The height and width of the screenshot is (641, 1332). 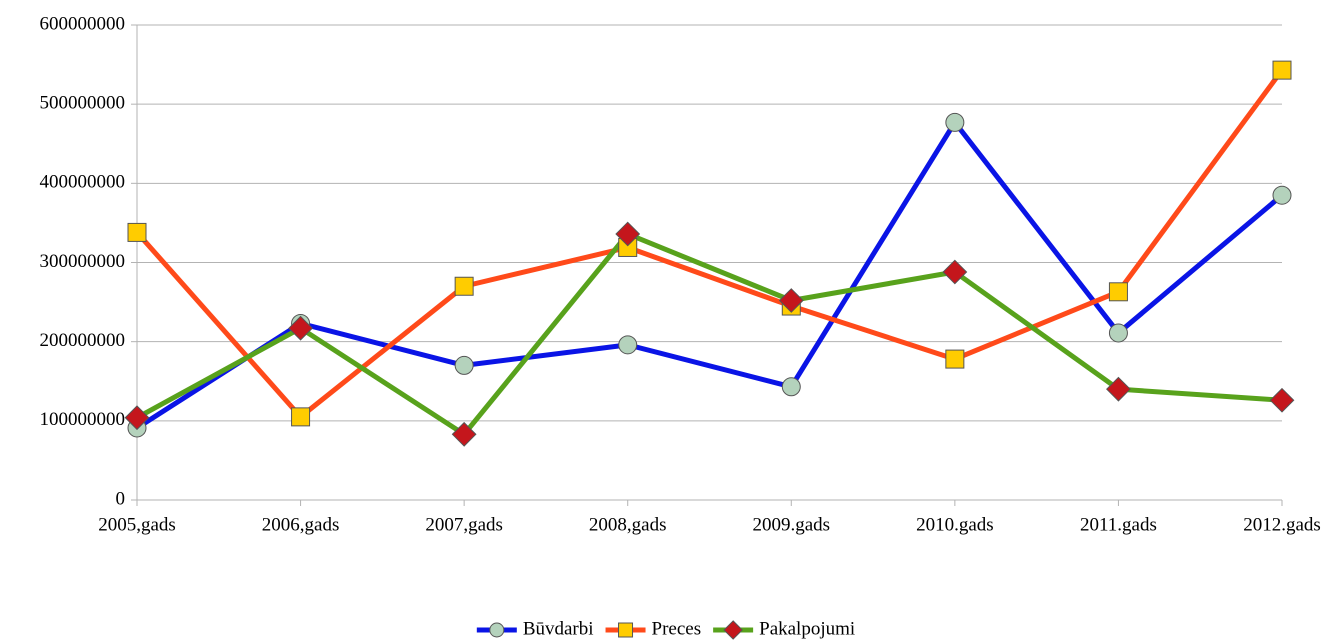 What do you see at coordinates (83, 340) in the screenshot?
I see `y-tick-label: 200000000` at bounding box center [83, 340].